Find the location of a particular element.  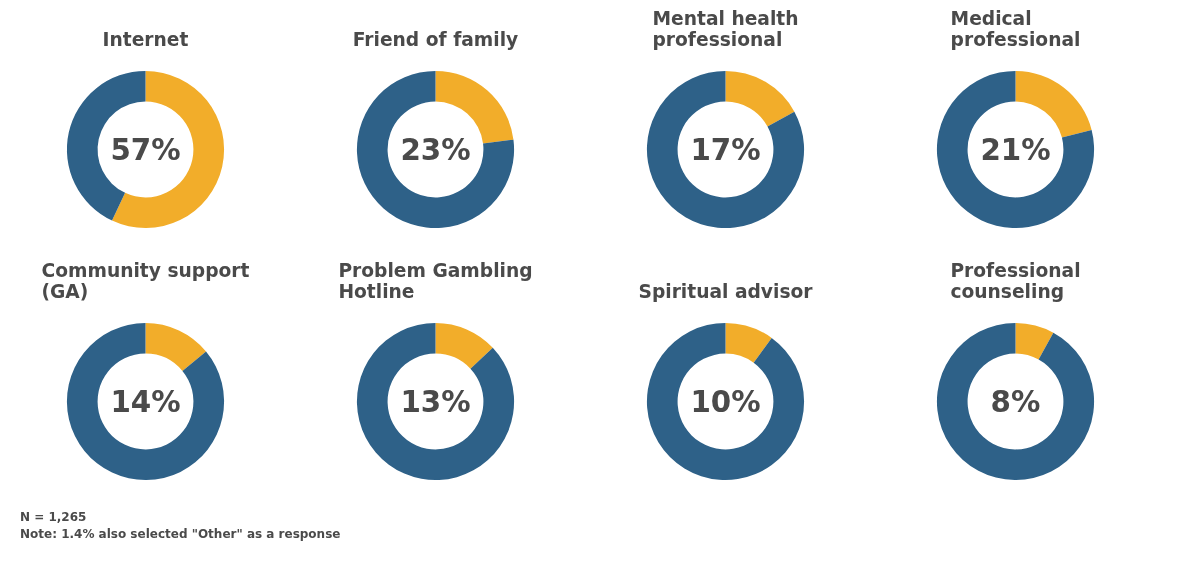

chart-title: Community support (GA) is located at coordinates (145, 280).